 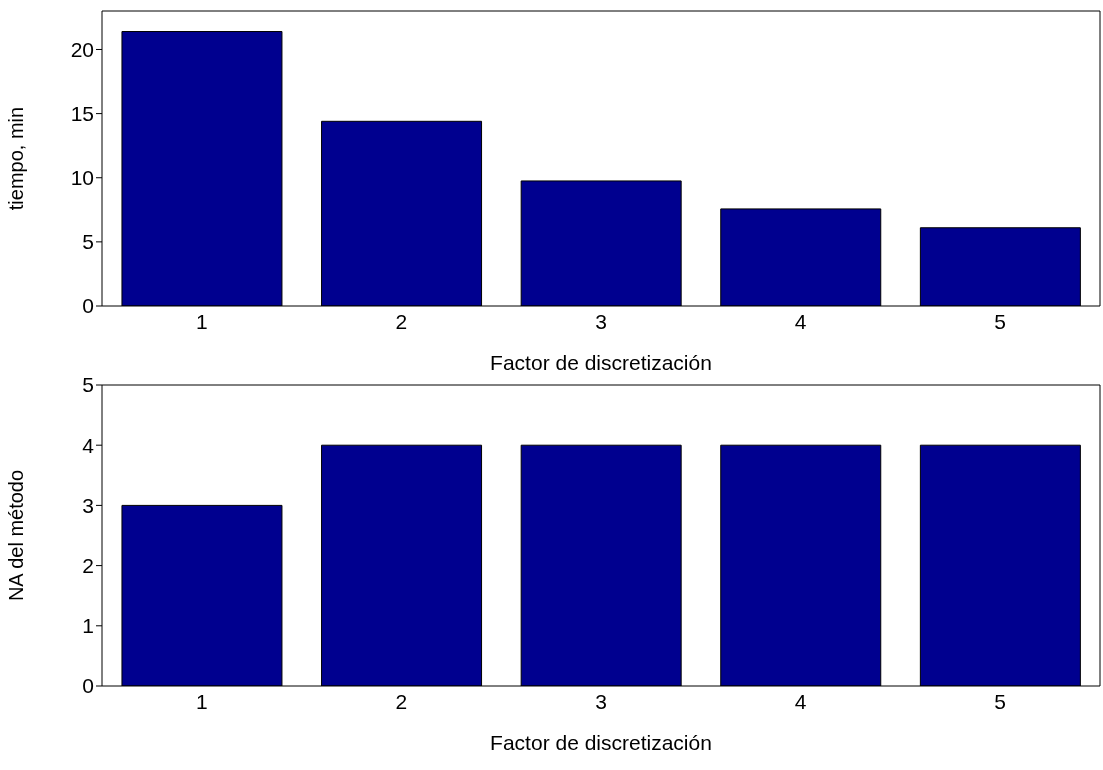 What do you see at coordinates (88, 445) in the screenshot?
I see `y-tick-label: 4` at bounding box center [88, 445].